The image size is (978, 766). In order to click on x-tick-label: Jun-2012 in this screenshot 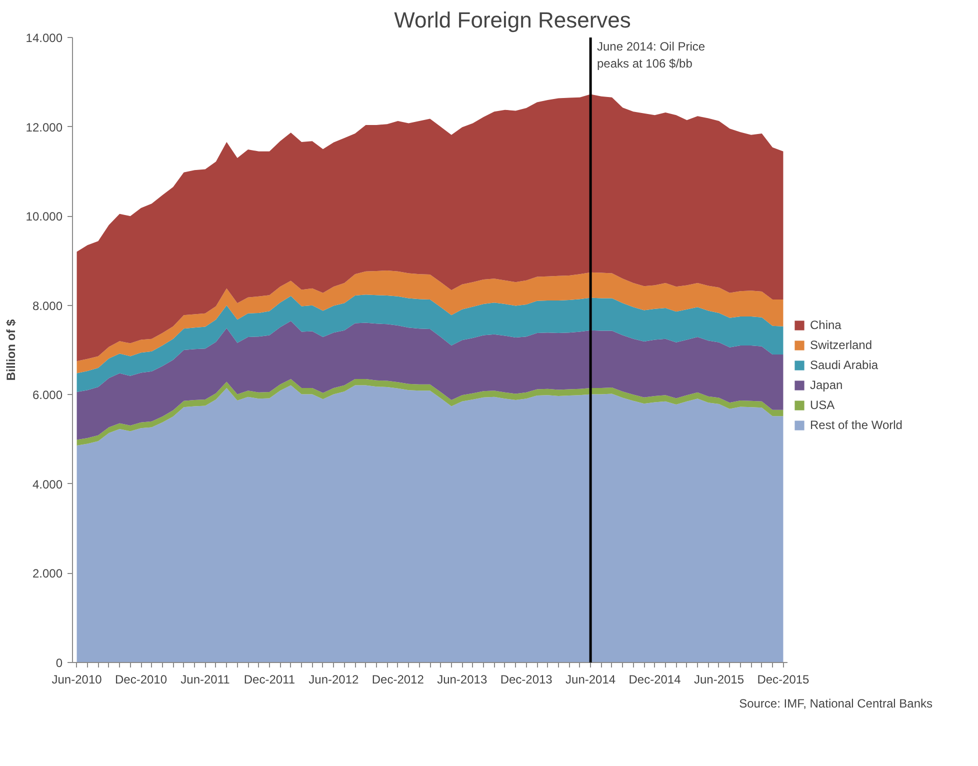, I will do `click(334, 679)`.